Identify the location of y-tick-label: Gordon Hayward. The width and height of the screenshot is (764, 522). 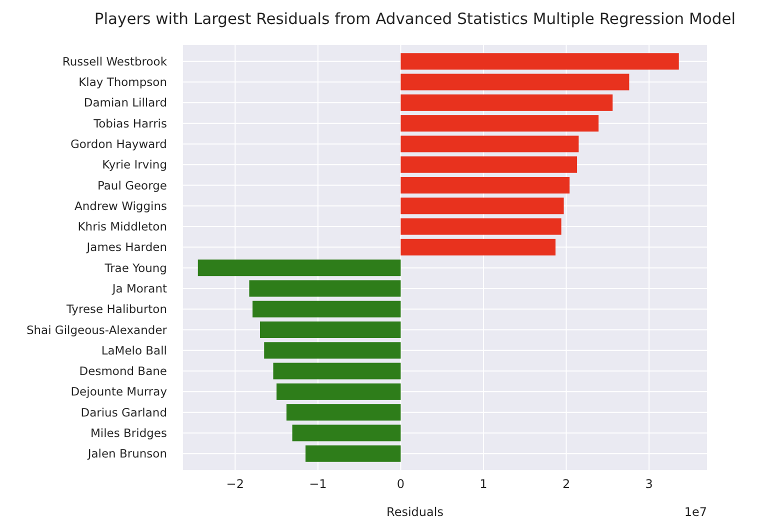
(118, 143).